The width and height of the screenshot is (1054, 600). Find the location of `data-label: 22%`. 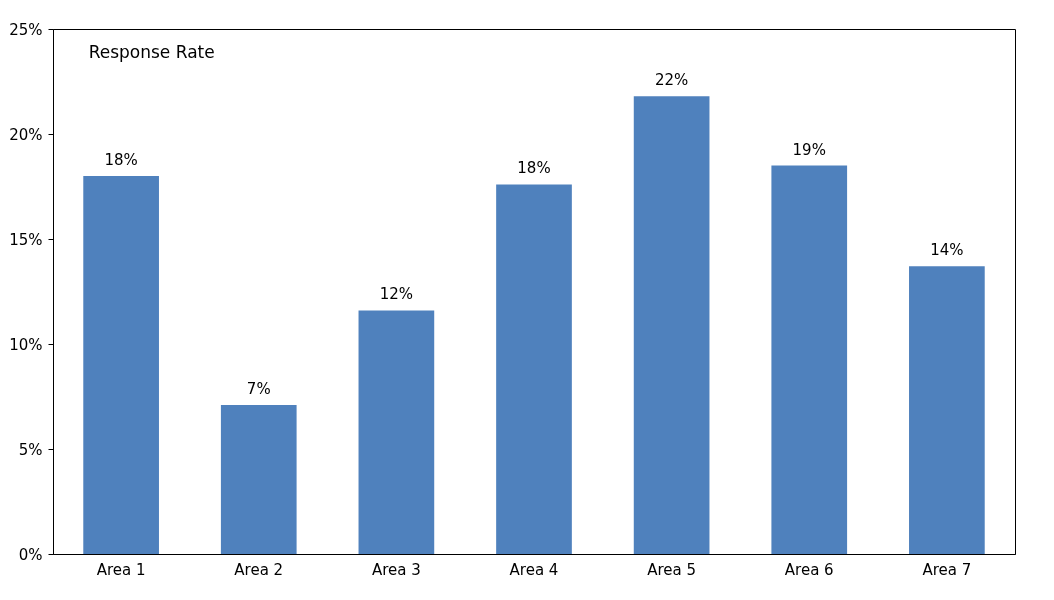

data-label: 22% is located at coordinates (671, 80).